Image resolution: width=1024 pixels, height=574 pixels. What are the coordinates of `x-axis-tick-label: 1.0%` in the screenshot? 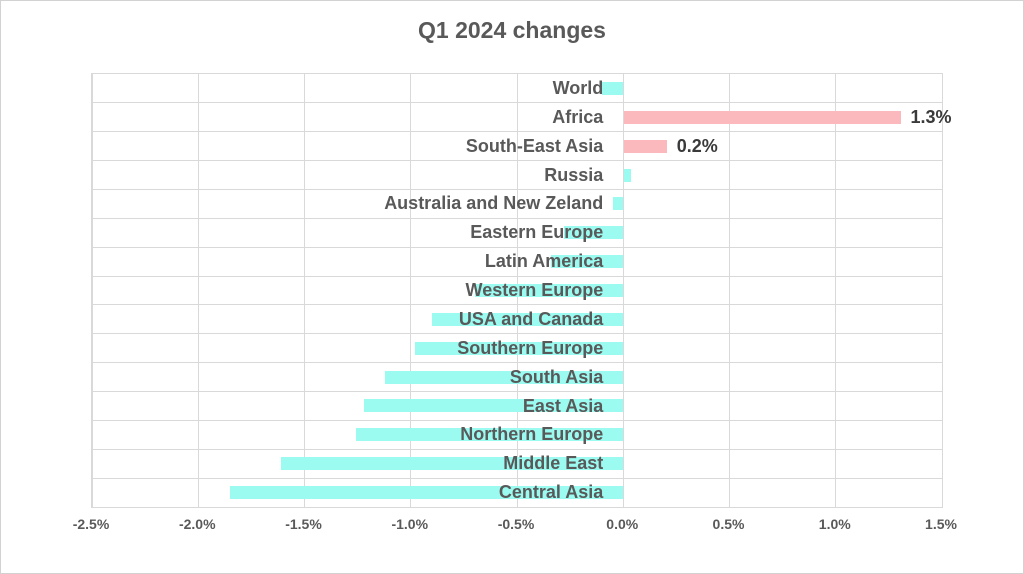 It's located at (834, 524).